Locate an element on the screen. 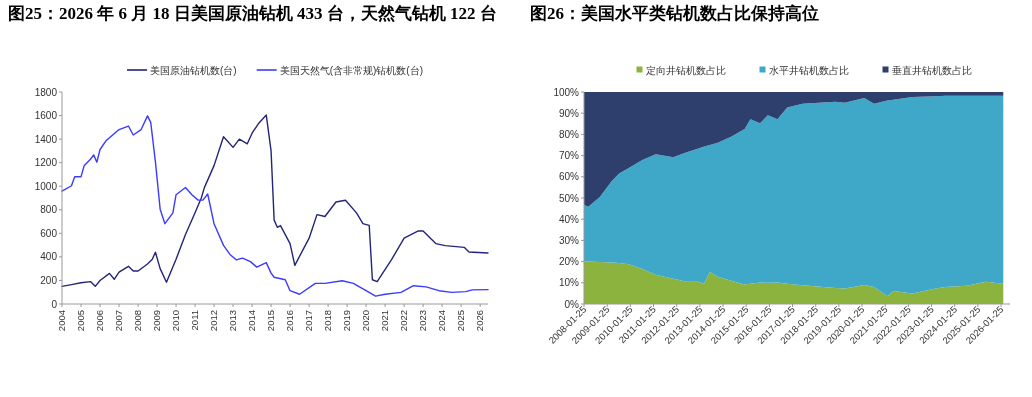 Image resolution: width=1032 pixels, height=397 pixels. x-tick-label: 2005 is located at coordinates (81, 321).